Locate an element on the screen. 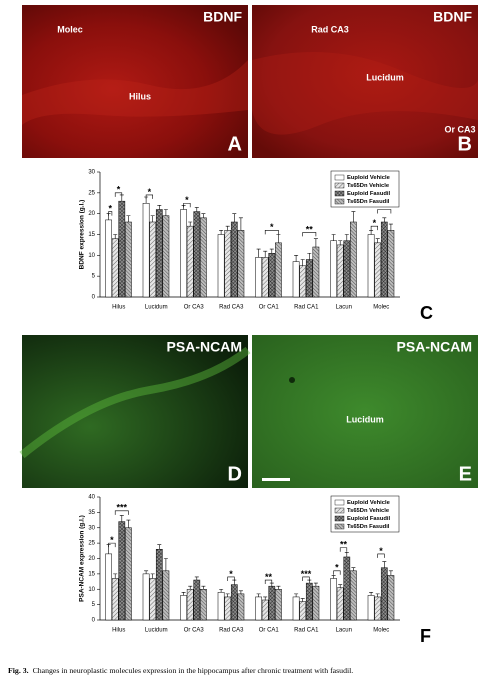 The image size is (500, 682). micrograph-d is located at coordinates (135, 411).